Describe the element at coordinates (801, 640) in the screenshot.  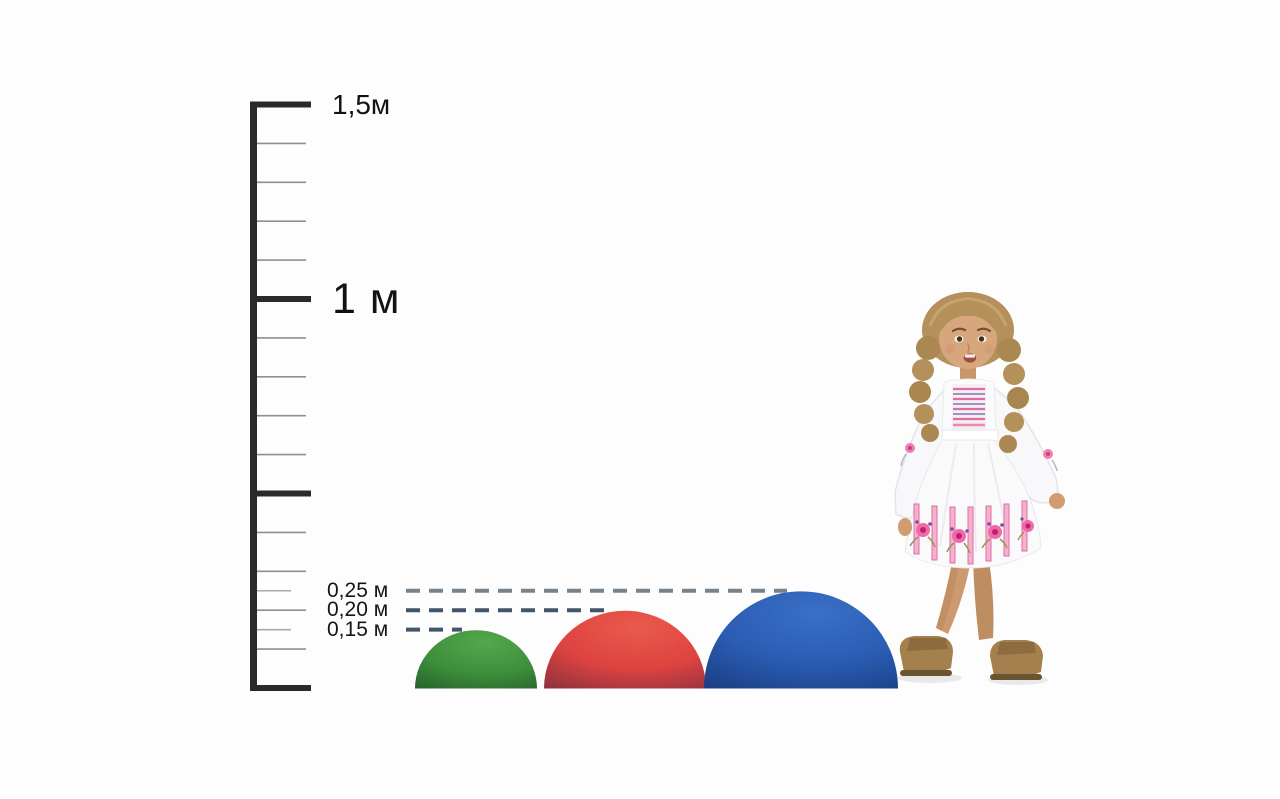
I see `blue-ball` at that location.